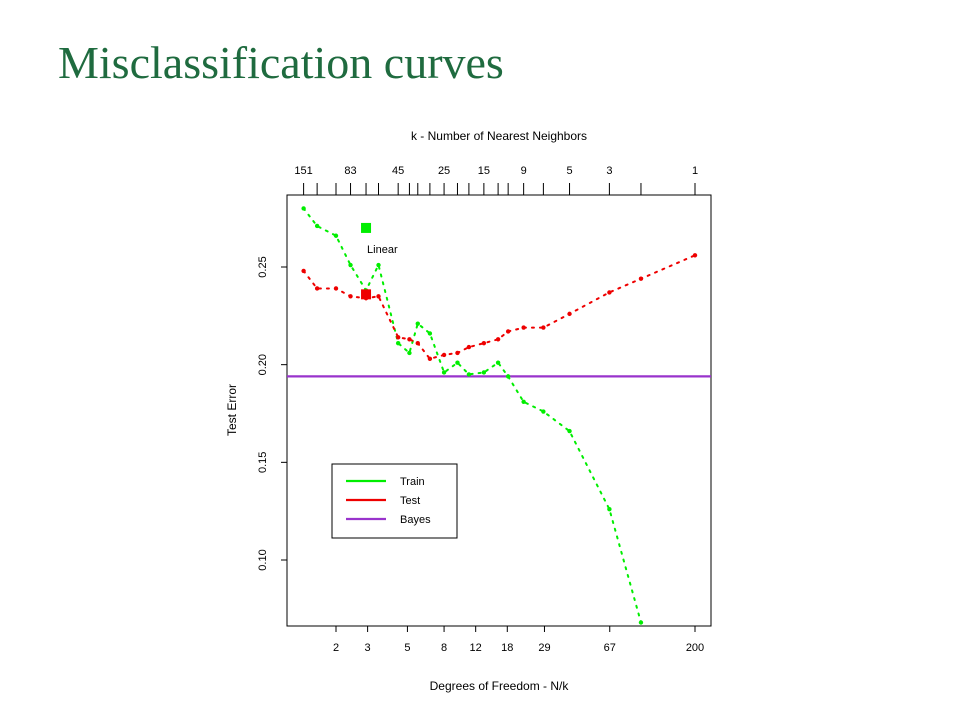 The height and width of the screenshot is (720, 960). I want to click on legend-label-test: Test, so click(410, 501).